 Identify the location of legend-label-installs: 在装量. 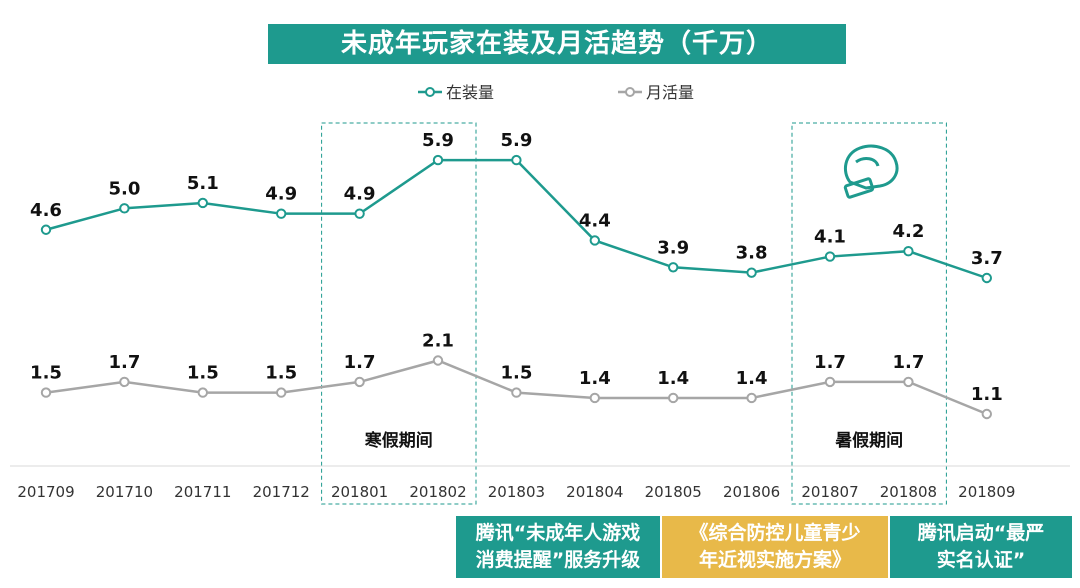
(470, 92).